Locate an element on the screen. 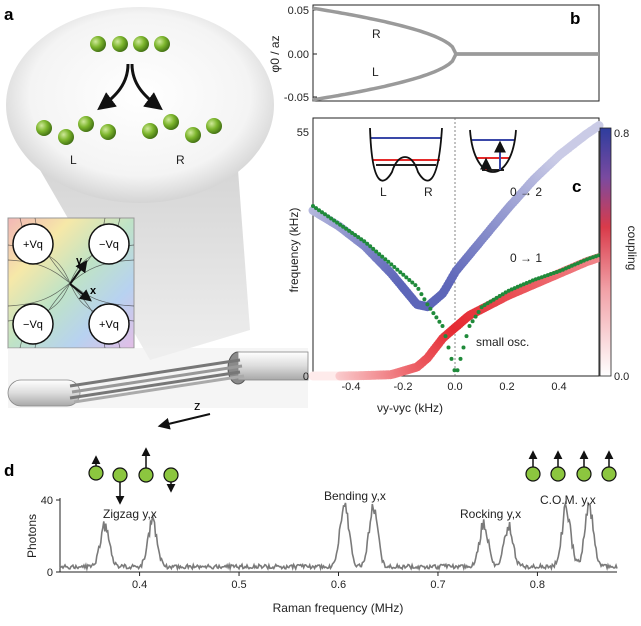 This screenshot has width=641, height=626. colorbar-label: coupling is located at coordinates (632, 248).